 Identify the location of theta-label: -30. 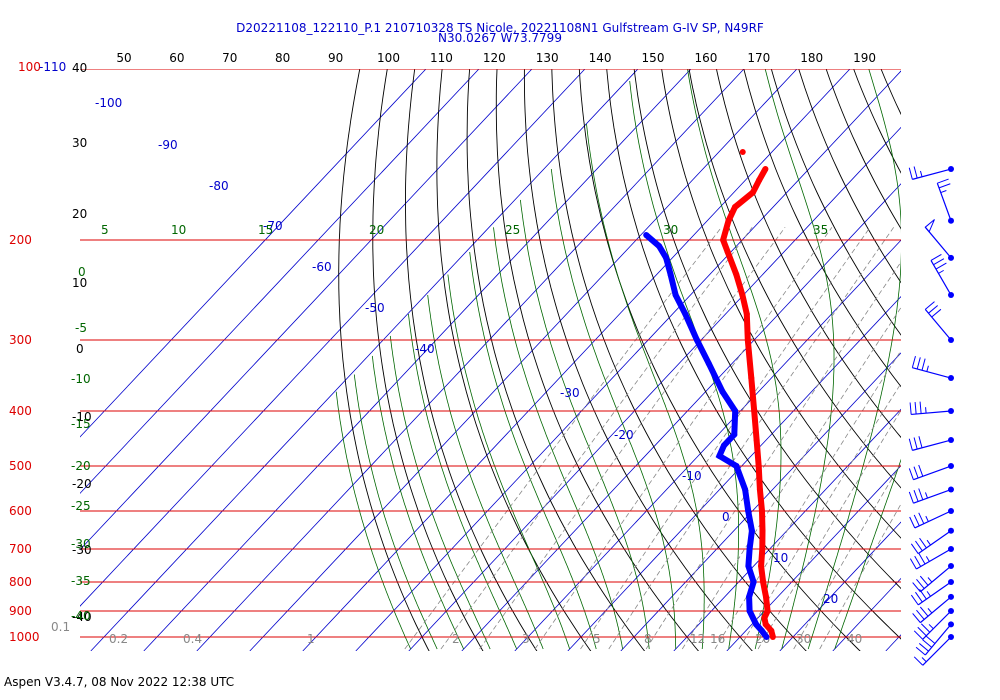
(82, 550).